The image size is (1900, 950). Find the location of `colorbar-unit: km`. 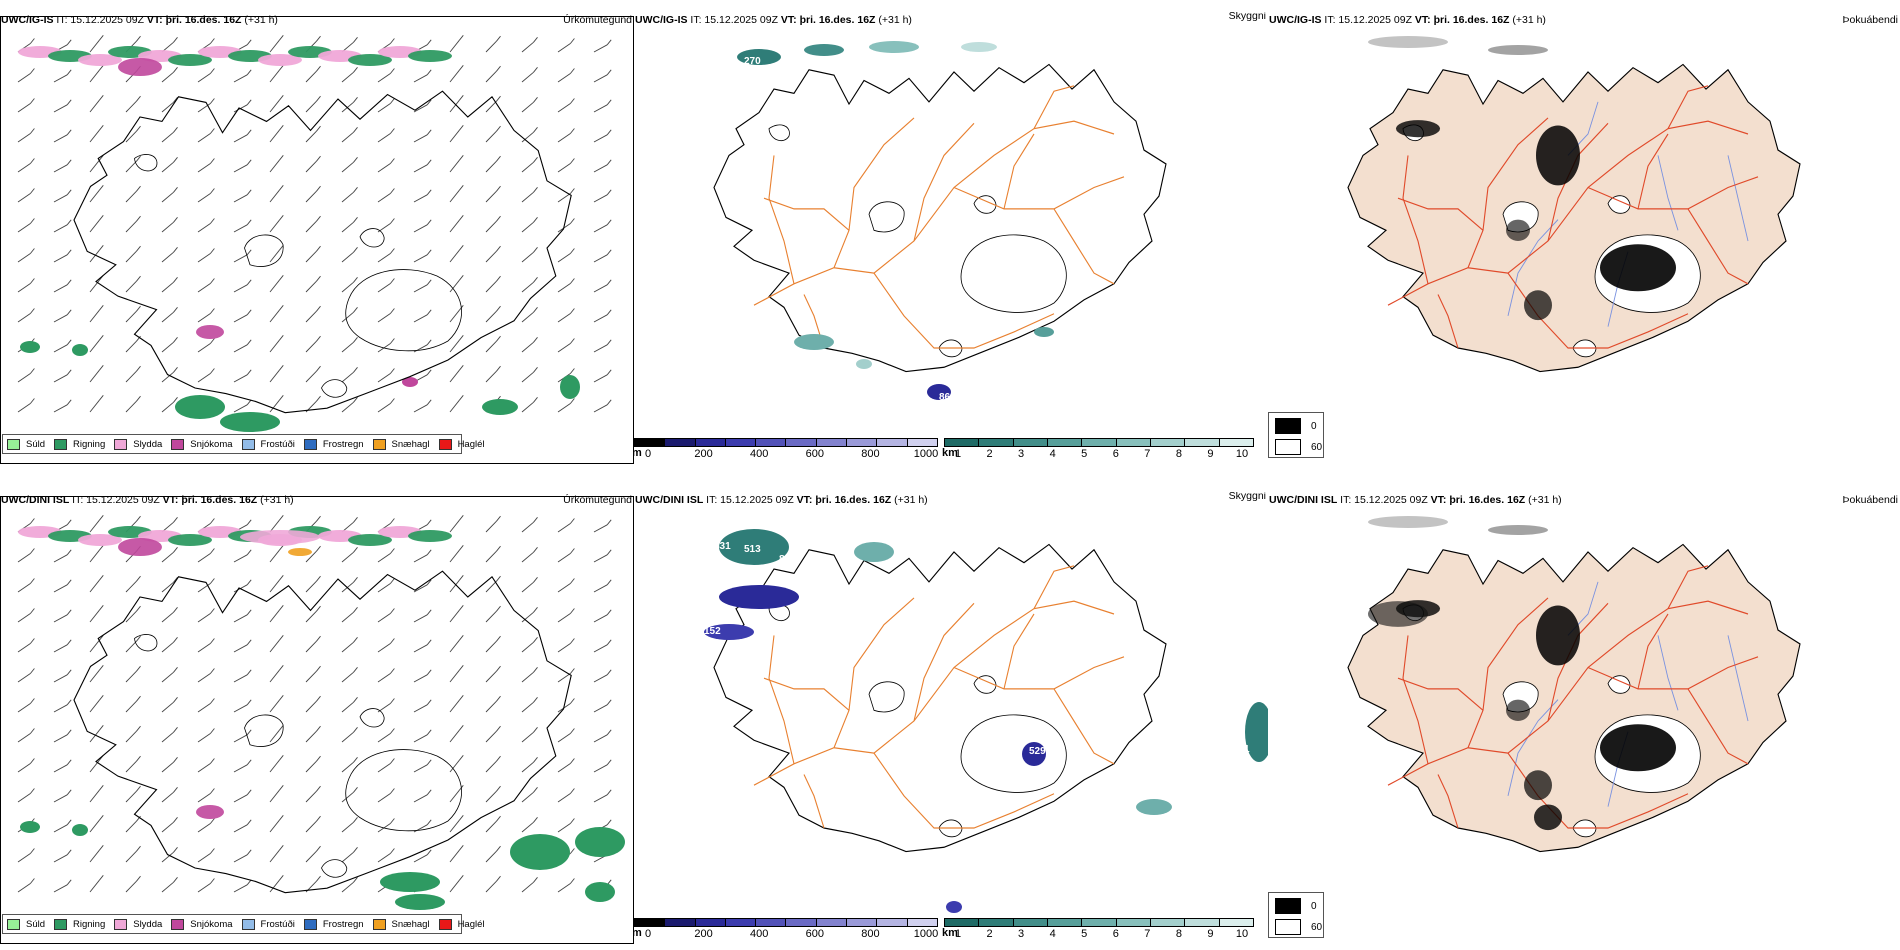

colorbar-unit: km is located at coordinates (950, 453).